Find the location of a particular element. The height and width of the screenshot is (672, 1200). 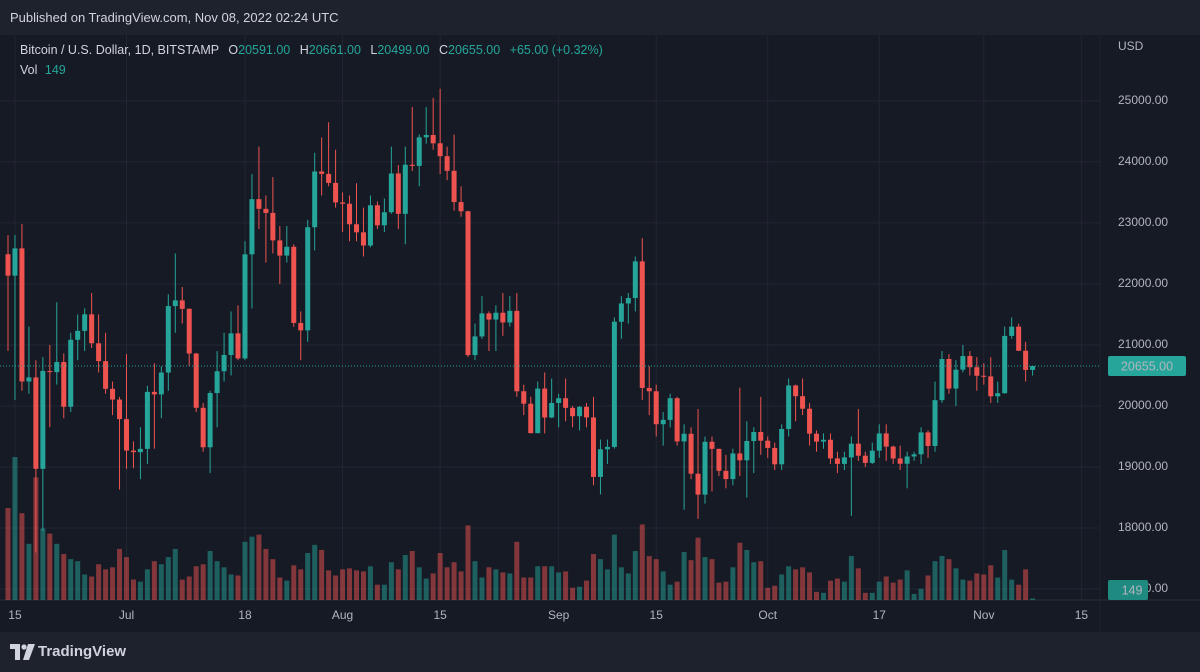

x-tick-label: Jul is located at coordinates (126, 615).